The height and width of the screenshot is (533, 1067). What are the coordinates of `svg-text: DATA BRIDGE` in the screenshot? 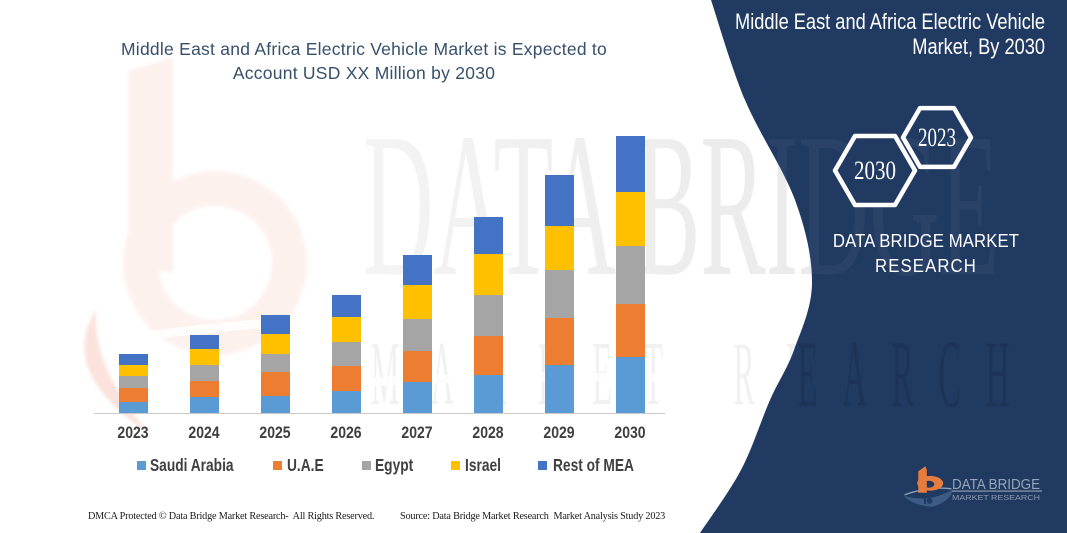 It's located at (996, 485).